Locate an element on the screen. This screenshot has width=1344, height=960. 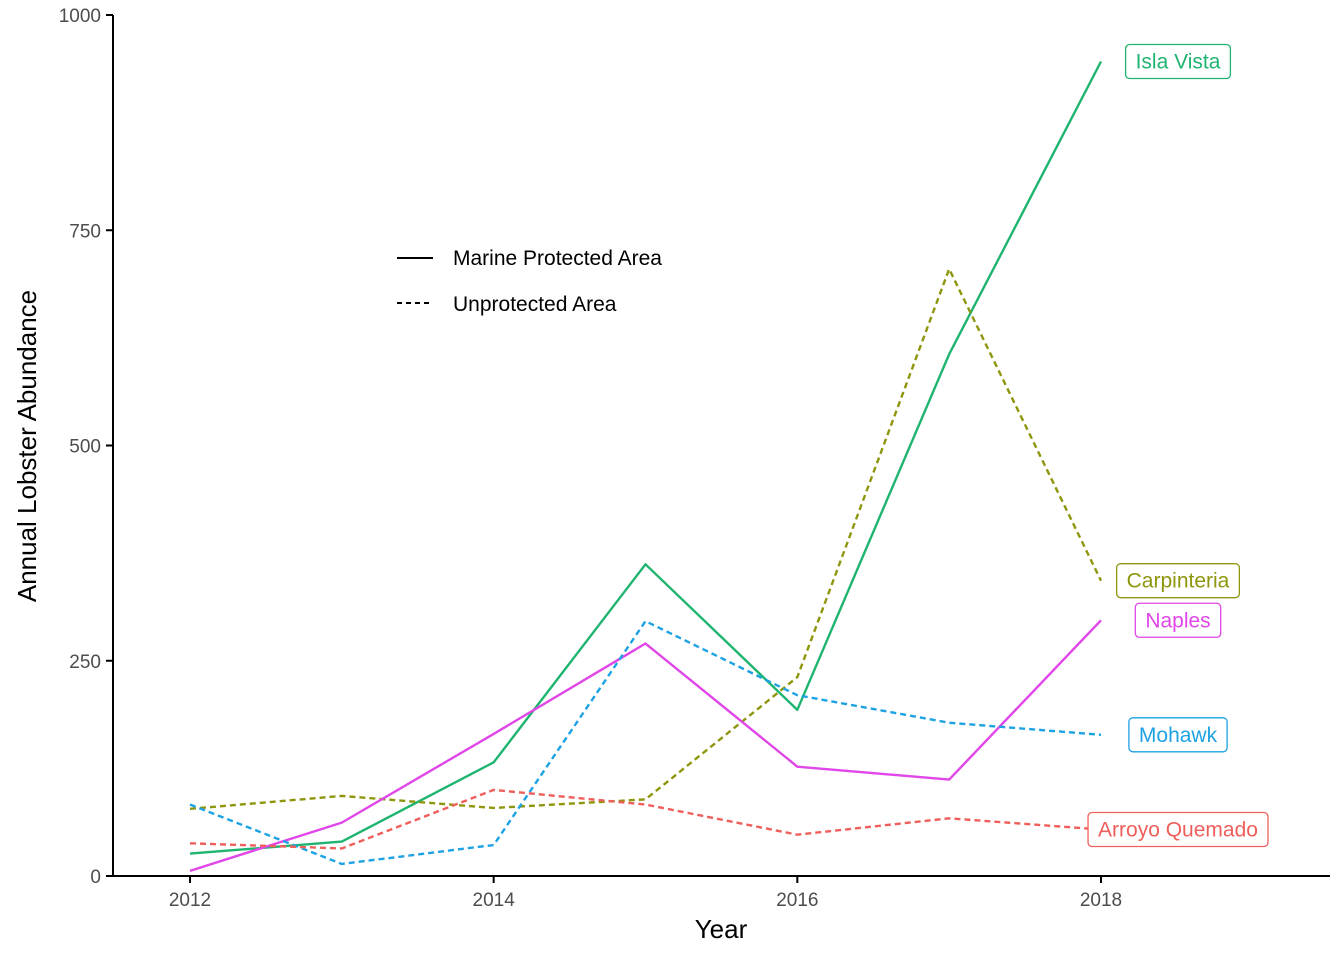
site-label-text: Naples is located at coordinates (1177, 620).